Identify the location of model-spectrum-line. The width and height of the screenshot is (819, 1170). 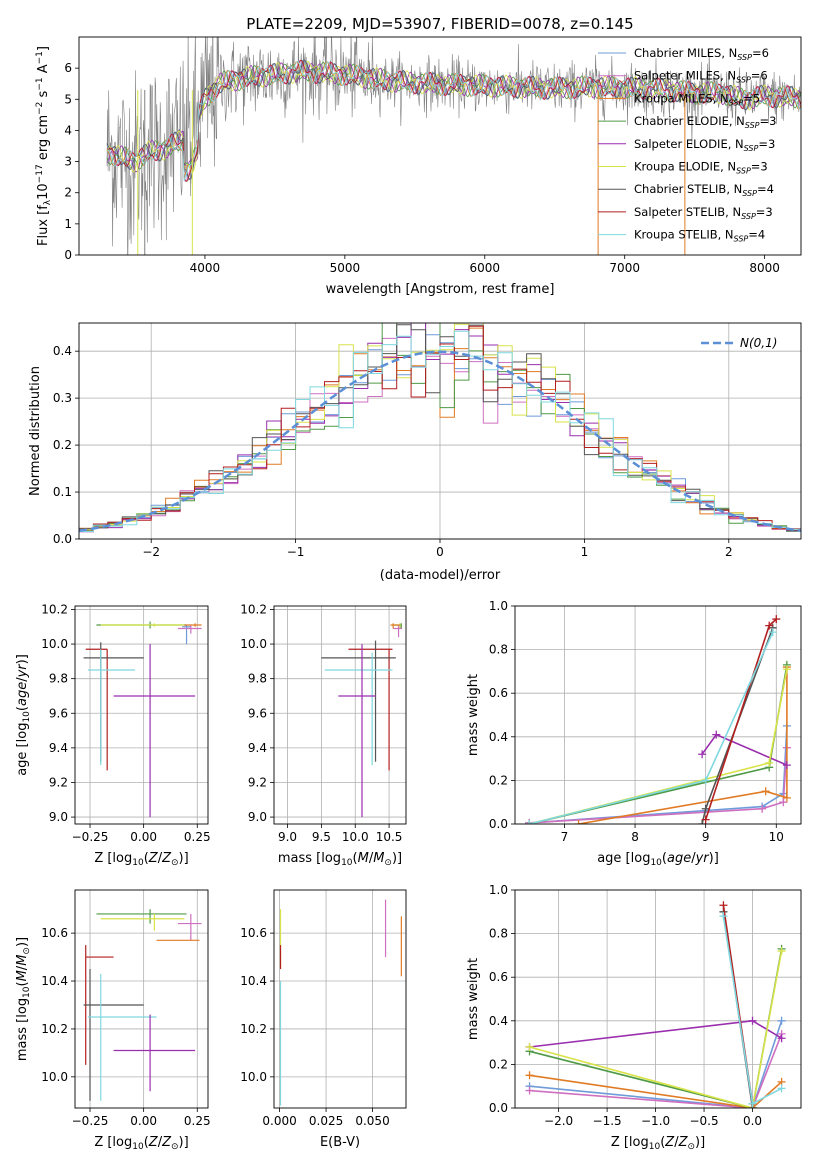
(453, 120).